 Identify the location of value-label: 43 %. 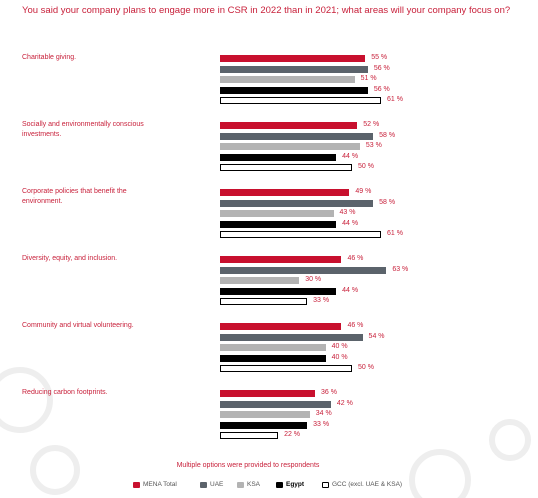
(347, 212).